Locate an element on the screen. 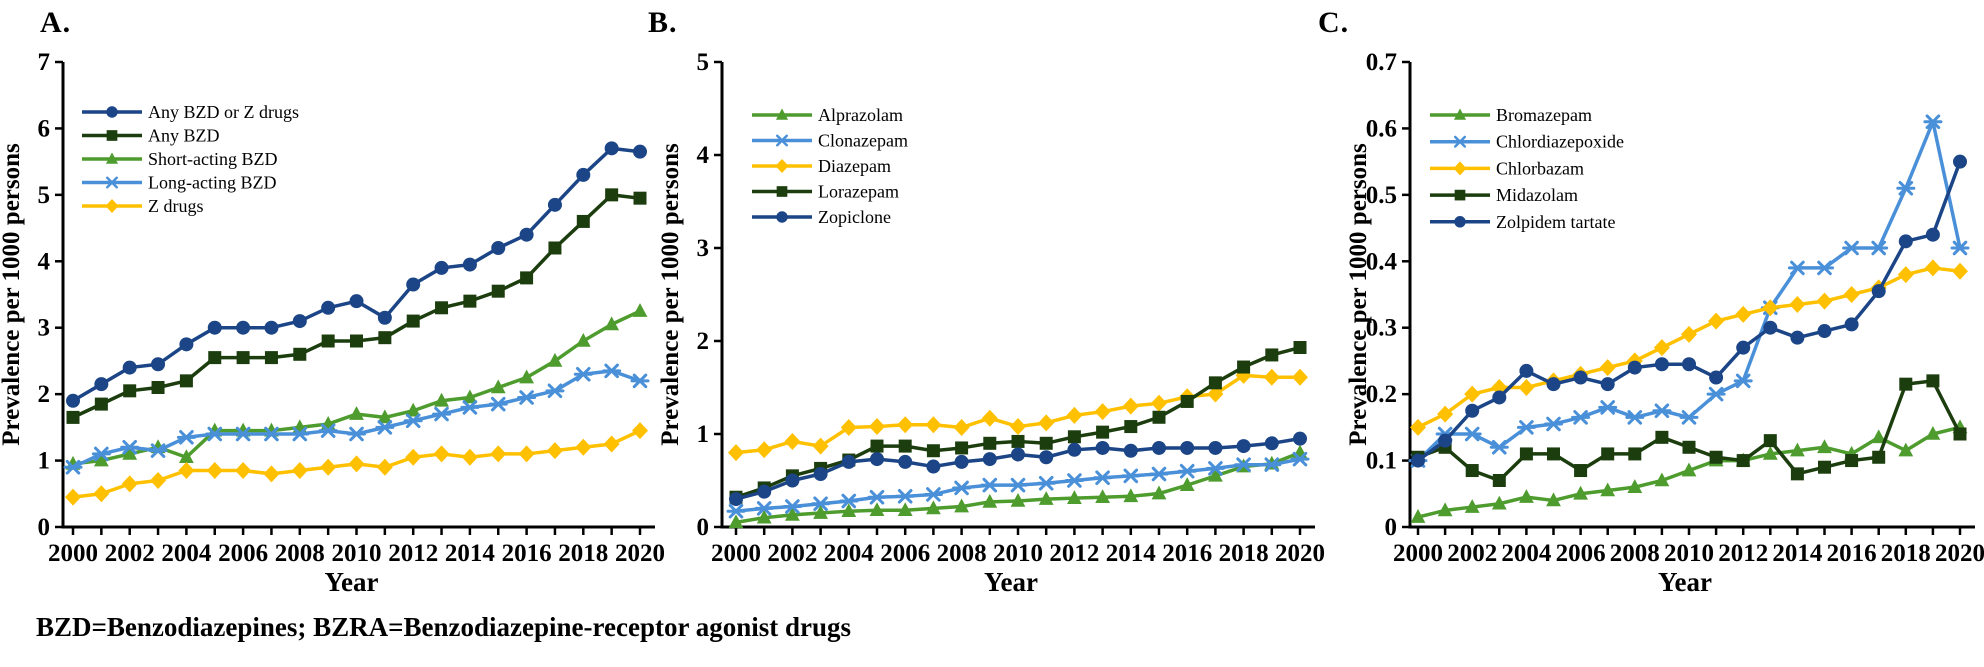 Image resolution: width=1984 pixels, height=667 pixels. legend-label: Any BZD is located at coordinates (184, 136).